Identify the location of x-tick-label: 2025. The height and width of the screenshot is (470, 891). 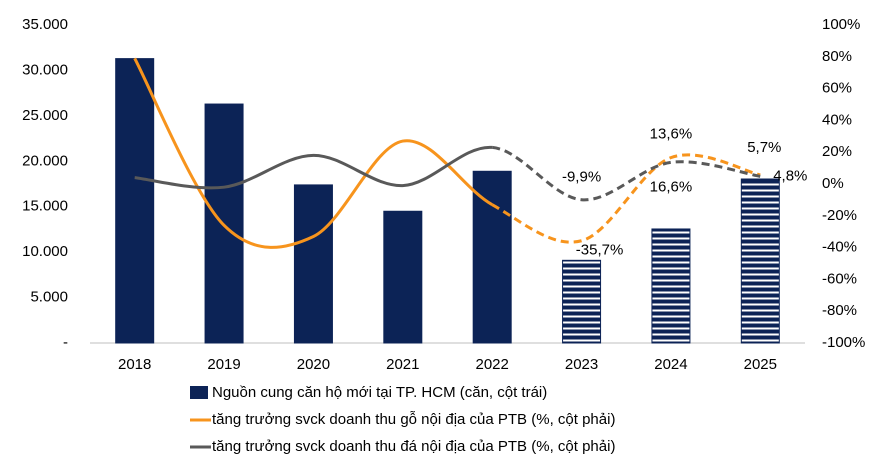
(760, 364).